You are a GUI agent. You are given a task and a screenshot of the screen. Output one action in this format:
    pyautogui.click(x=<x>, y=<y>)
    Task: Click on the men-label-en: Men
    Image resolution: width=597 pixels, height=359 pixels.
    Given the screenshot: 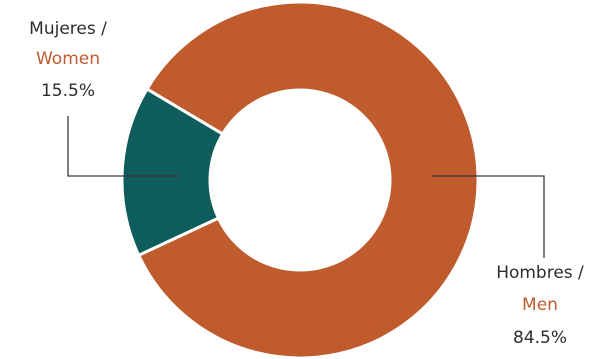 What is the action you would take?
    pyautogui.click(x=540, y=305)
    